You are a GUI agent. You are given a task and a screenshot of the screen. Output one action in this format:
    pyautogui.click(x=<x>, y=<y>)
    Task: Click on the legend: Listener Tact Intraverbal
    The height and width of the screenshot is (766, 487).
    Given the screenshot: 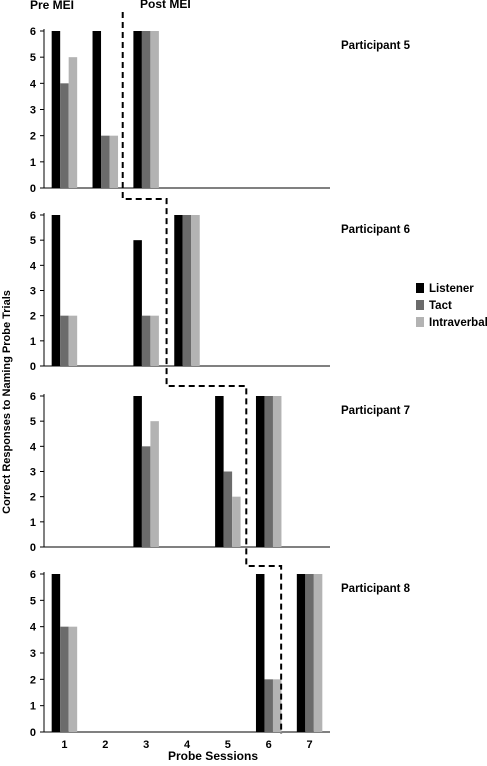 What is the action you would take?
    pyautogui.click(x=451, y=306)
    